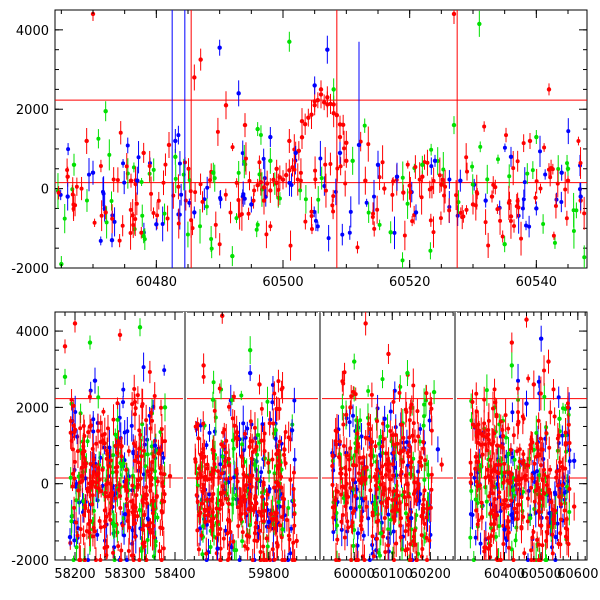 The image size is (600, 600). Describe the element at coordinates (268, 574) in the screenshot. I see `bottom-x-tick-label: 59800` at that location.